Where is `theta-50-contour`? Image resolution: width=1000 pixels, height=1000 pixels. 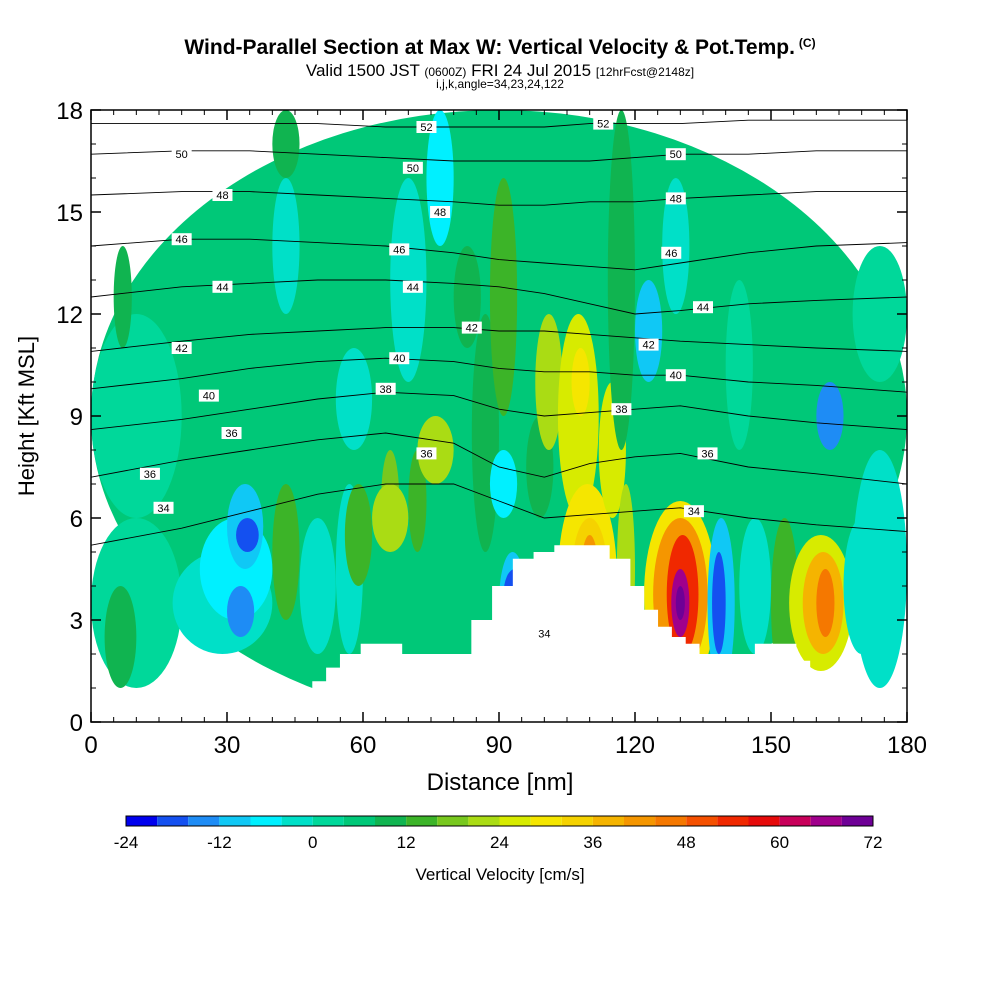 theta-50-contour is located at coordinates (499, 156).